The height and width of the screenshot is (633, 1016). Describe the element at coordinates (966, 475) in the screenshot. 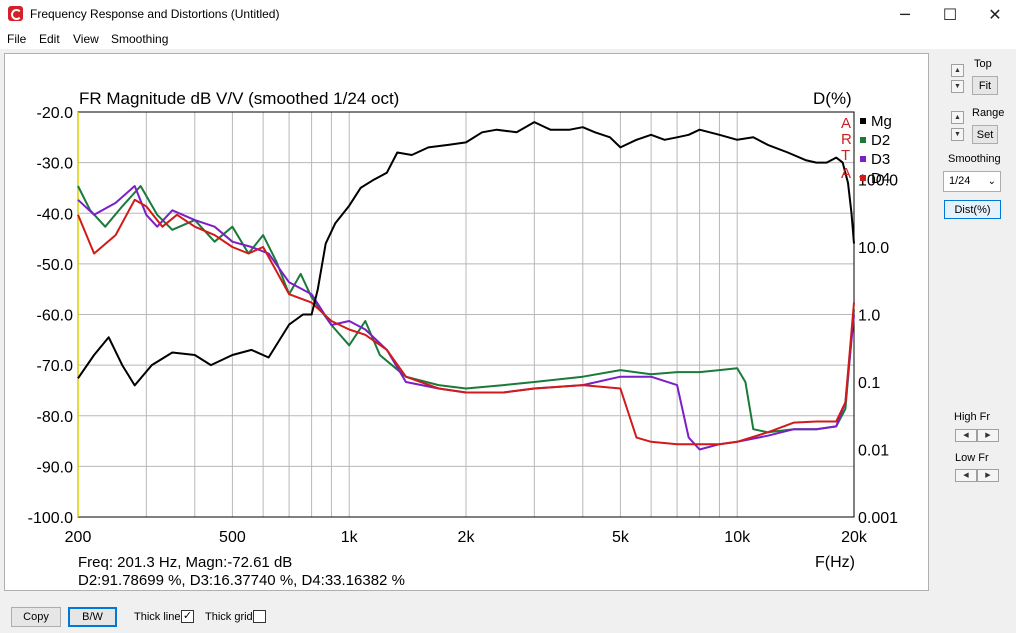

I see `low-fr-left-arrow: ◀` at that location.